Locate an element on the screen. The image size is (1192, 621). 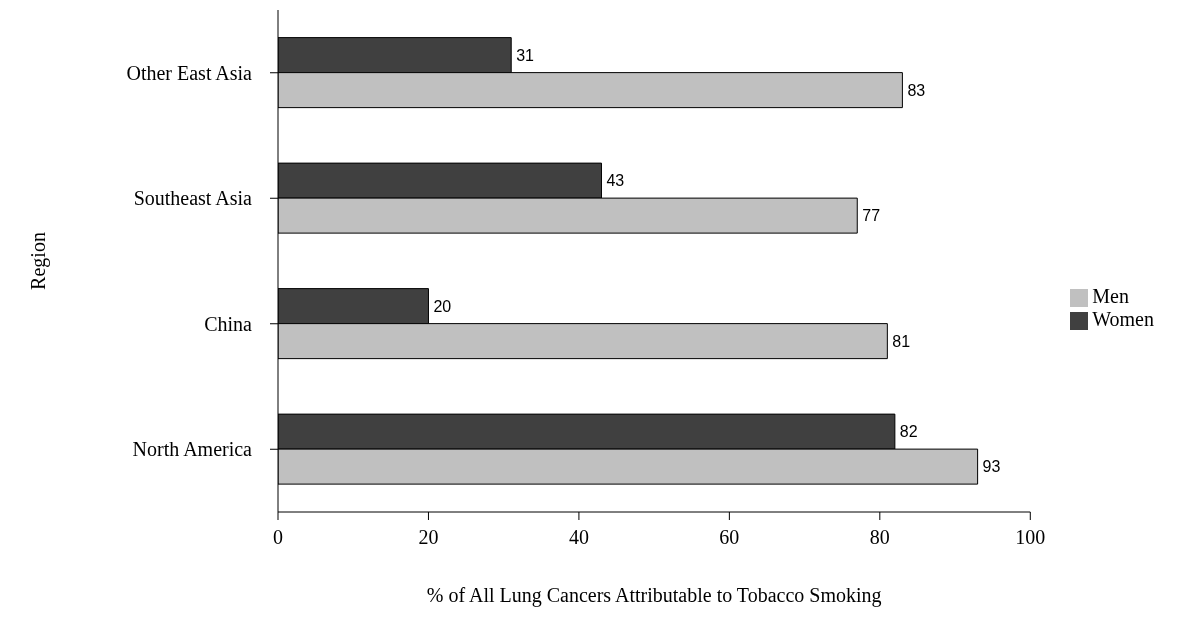
x-tick-label: 40 is located at coordinates (578, 537).